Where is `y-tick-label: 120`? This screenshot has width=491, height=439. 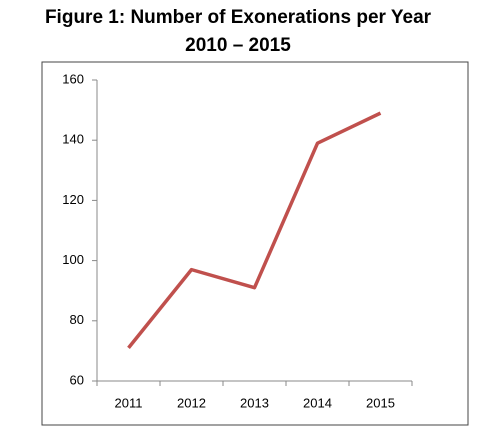 y-tick-label: 120 is located at coordinates (73, 199).